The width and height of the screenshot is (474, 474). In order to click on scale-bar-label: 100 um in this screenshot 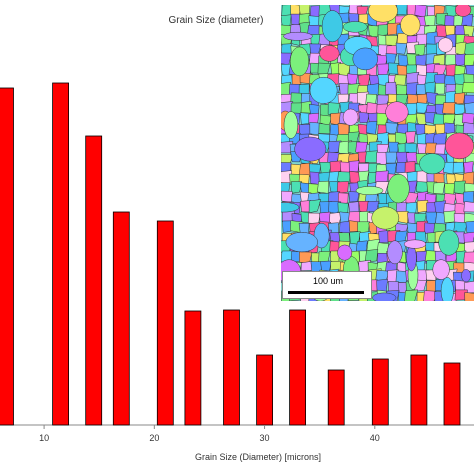, I will do `click(328, 281)`.